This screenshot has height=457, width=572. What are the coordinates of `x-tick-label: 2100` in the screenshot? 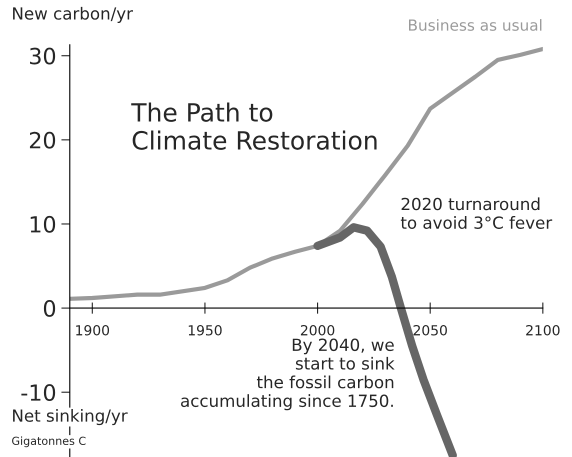 It's located at (543, 330).